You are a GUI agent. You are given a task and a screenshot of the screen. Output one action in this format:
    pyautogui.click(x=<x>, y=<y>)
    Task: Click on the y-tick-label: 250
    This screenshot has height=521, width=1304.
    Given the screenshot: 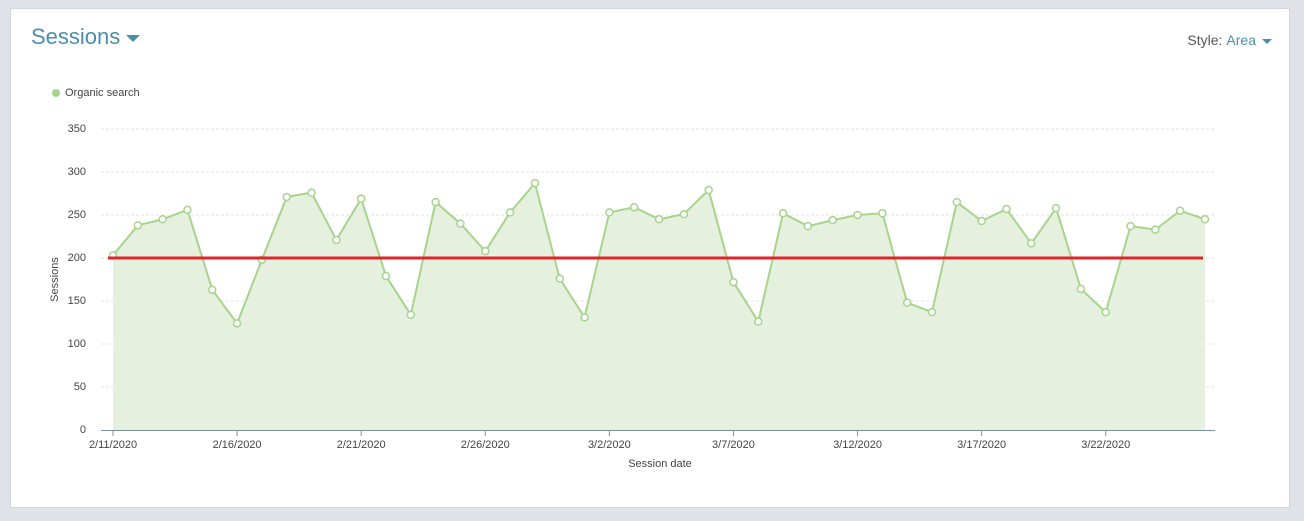 What is the action you would take?
    pyautogui.click(x=77, y=215)
    